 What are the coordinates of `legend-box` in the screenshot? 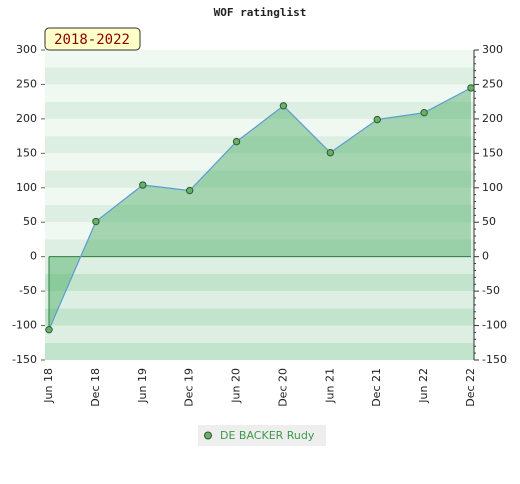 It's located at (262, 435).